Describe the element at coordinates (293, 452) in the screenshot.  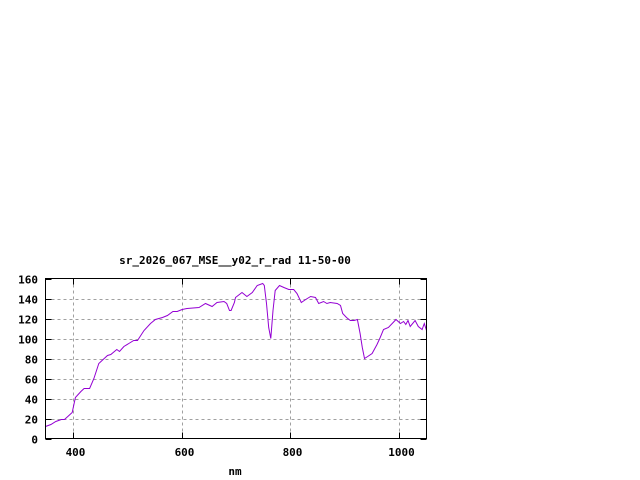
I see `x-tick-label: 800` at that location.